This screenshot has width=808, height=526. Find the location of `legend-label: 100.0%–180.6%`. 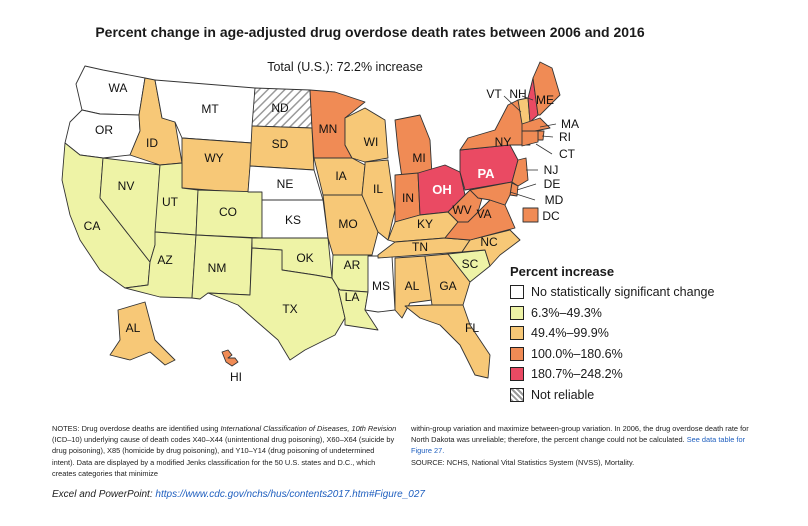

legend-label: 100.0%–180.6% is located at coordinates (577, 353).